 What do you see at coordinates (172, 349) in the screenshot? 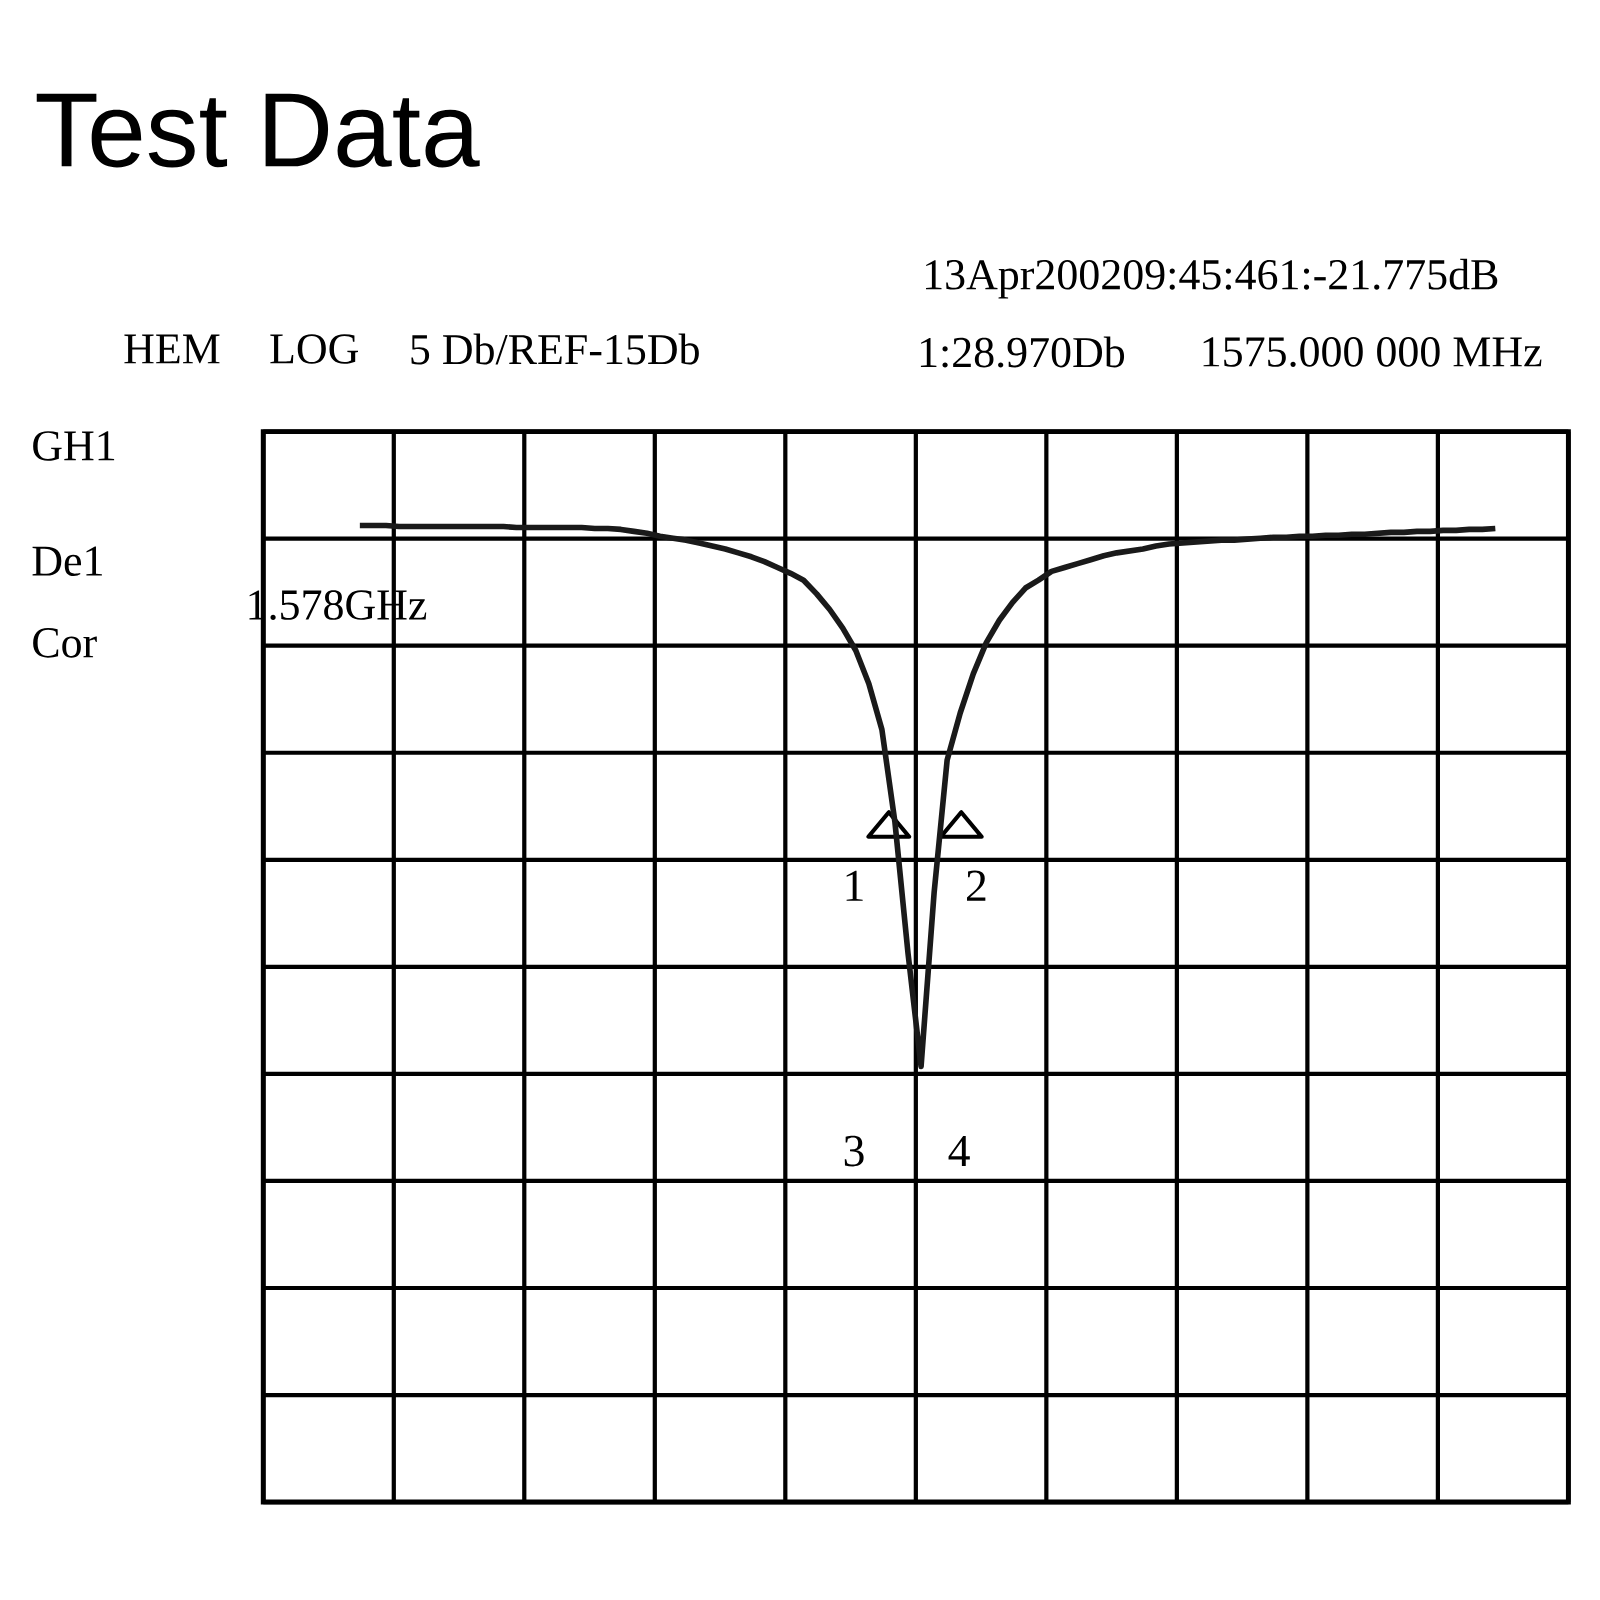
I see `text: HEM` at bounding box center [172, 349].